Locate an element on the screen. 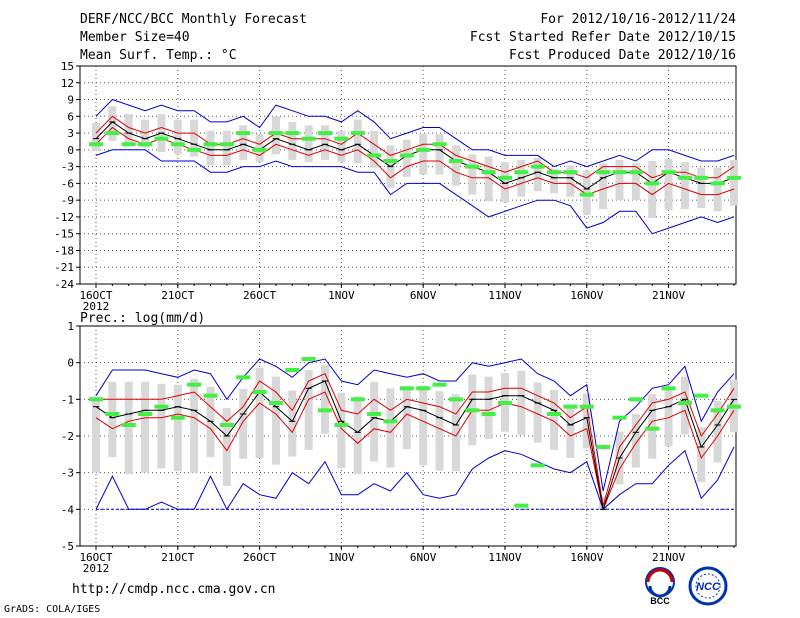  variable-label: Mean Surf. Temp.: °C is located at coordinates (158, 55).